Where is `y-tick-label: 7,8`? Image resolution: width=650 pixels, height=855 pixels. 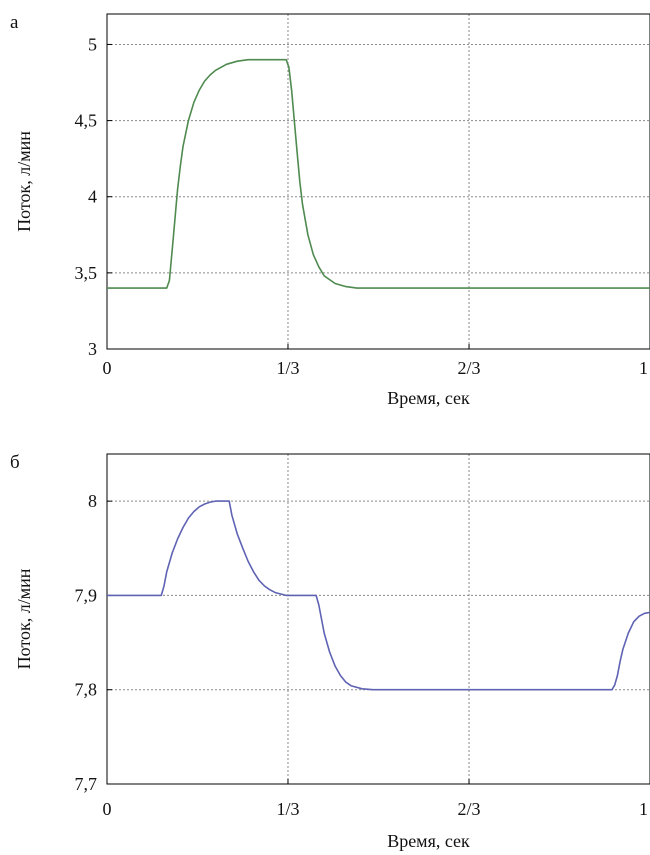
y-tick-label: 7,8 is located at coordinates (86, 690).